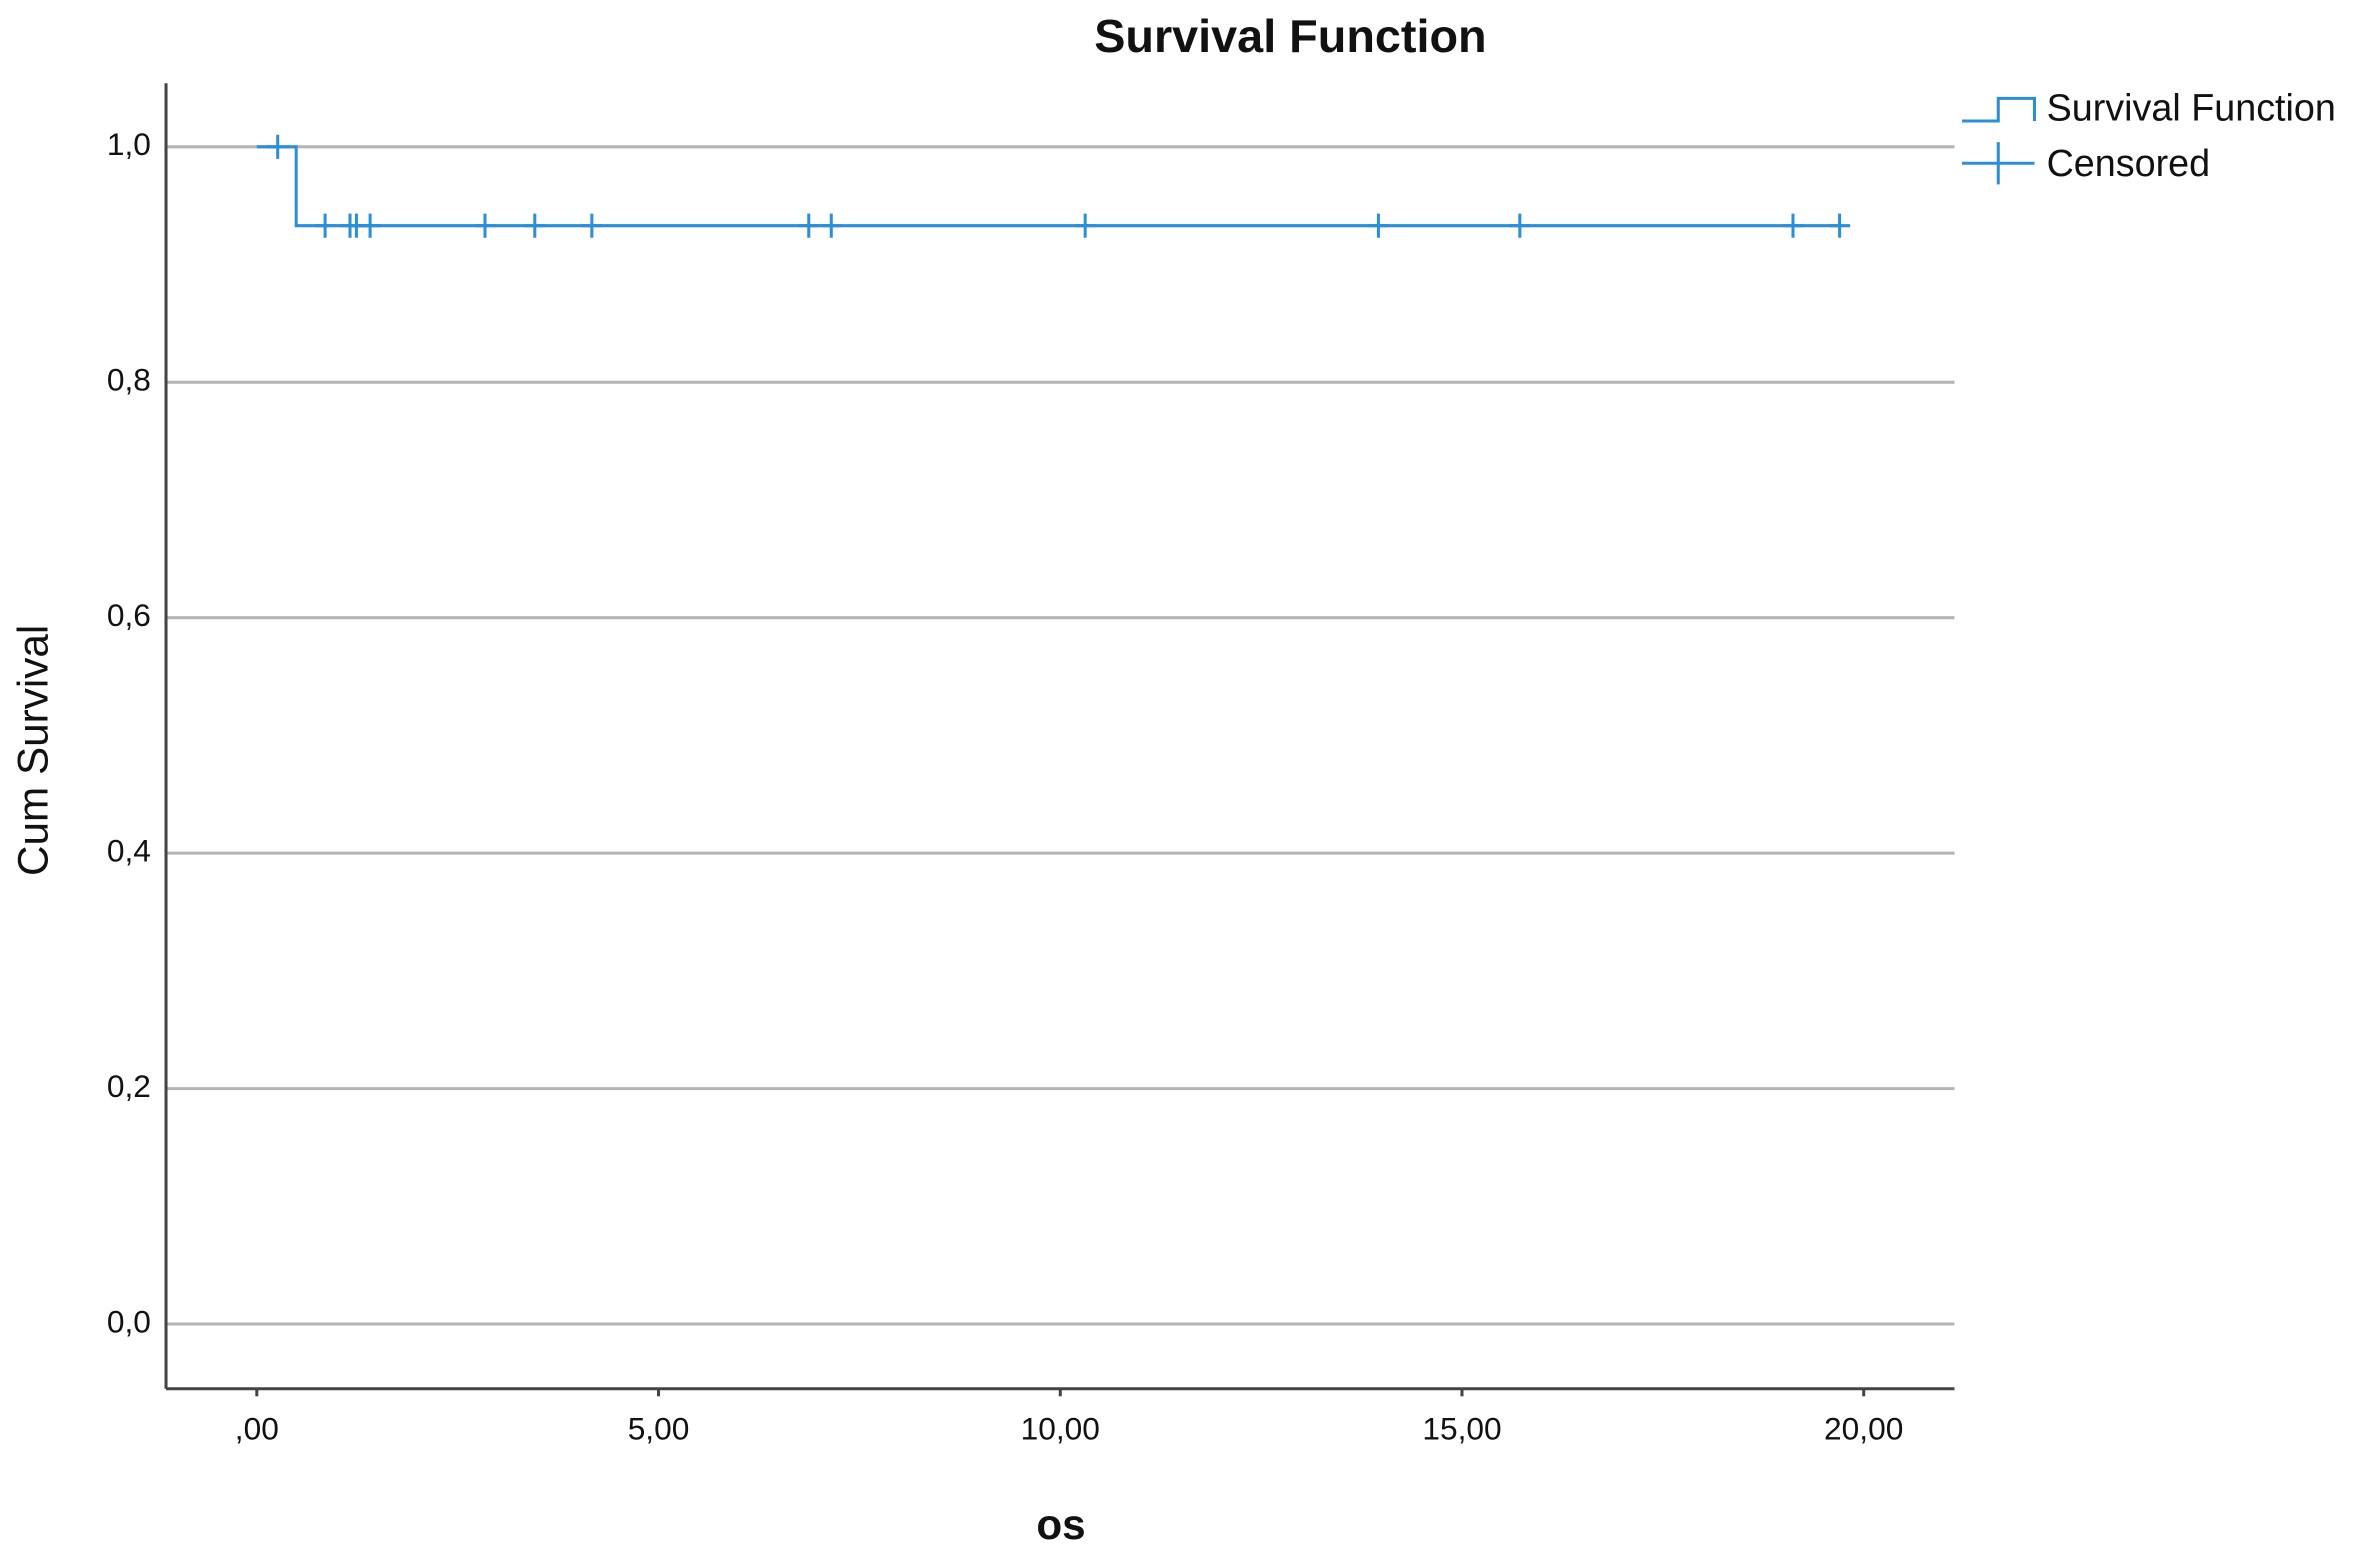 The image size is (2362, 1552). Describe the element at coordinates (1863, 1428) in the screenshot. I see `x-tick-label: 20,00` at that location.